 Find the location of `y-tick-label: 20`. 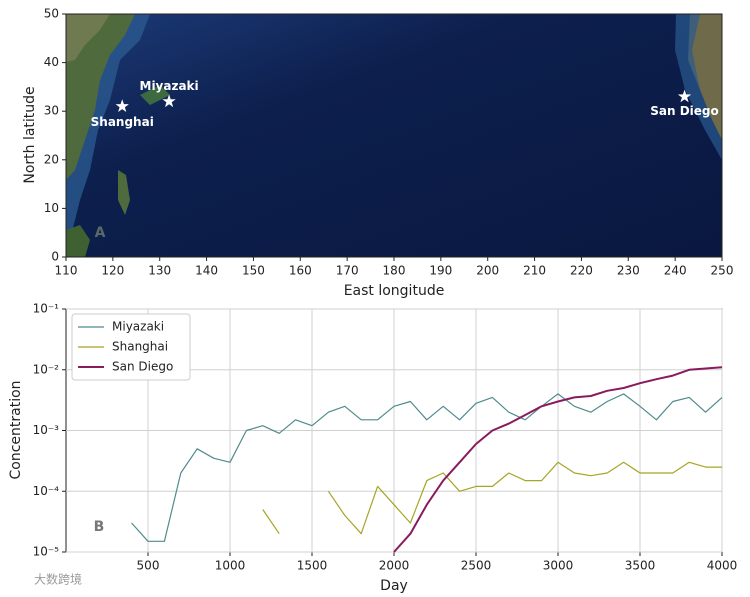

y-tick-label: 20 is located at coordinates (51, 159).